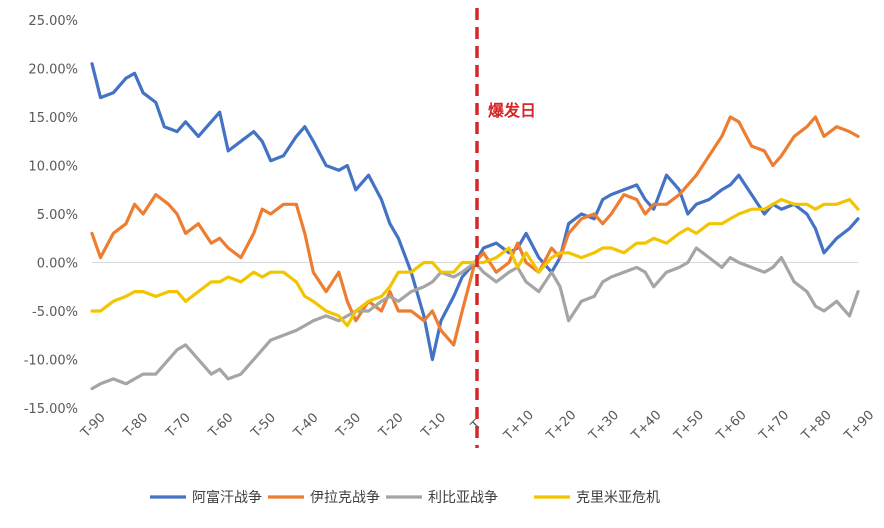  Describe the element at coordinates (405, 497) in the screenshot. I see `legend: 阿富汗战争 伊拉克战争 利比亚战争 克里米亚危机` at that location.